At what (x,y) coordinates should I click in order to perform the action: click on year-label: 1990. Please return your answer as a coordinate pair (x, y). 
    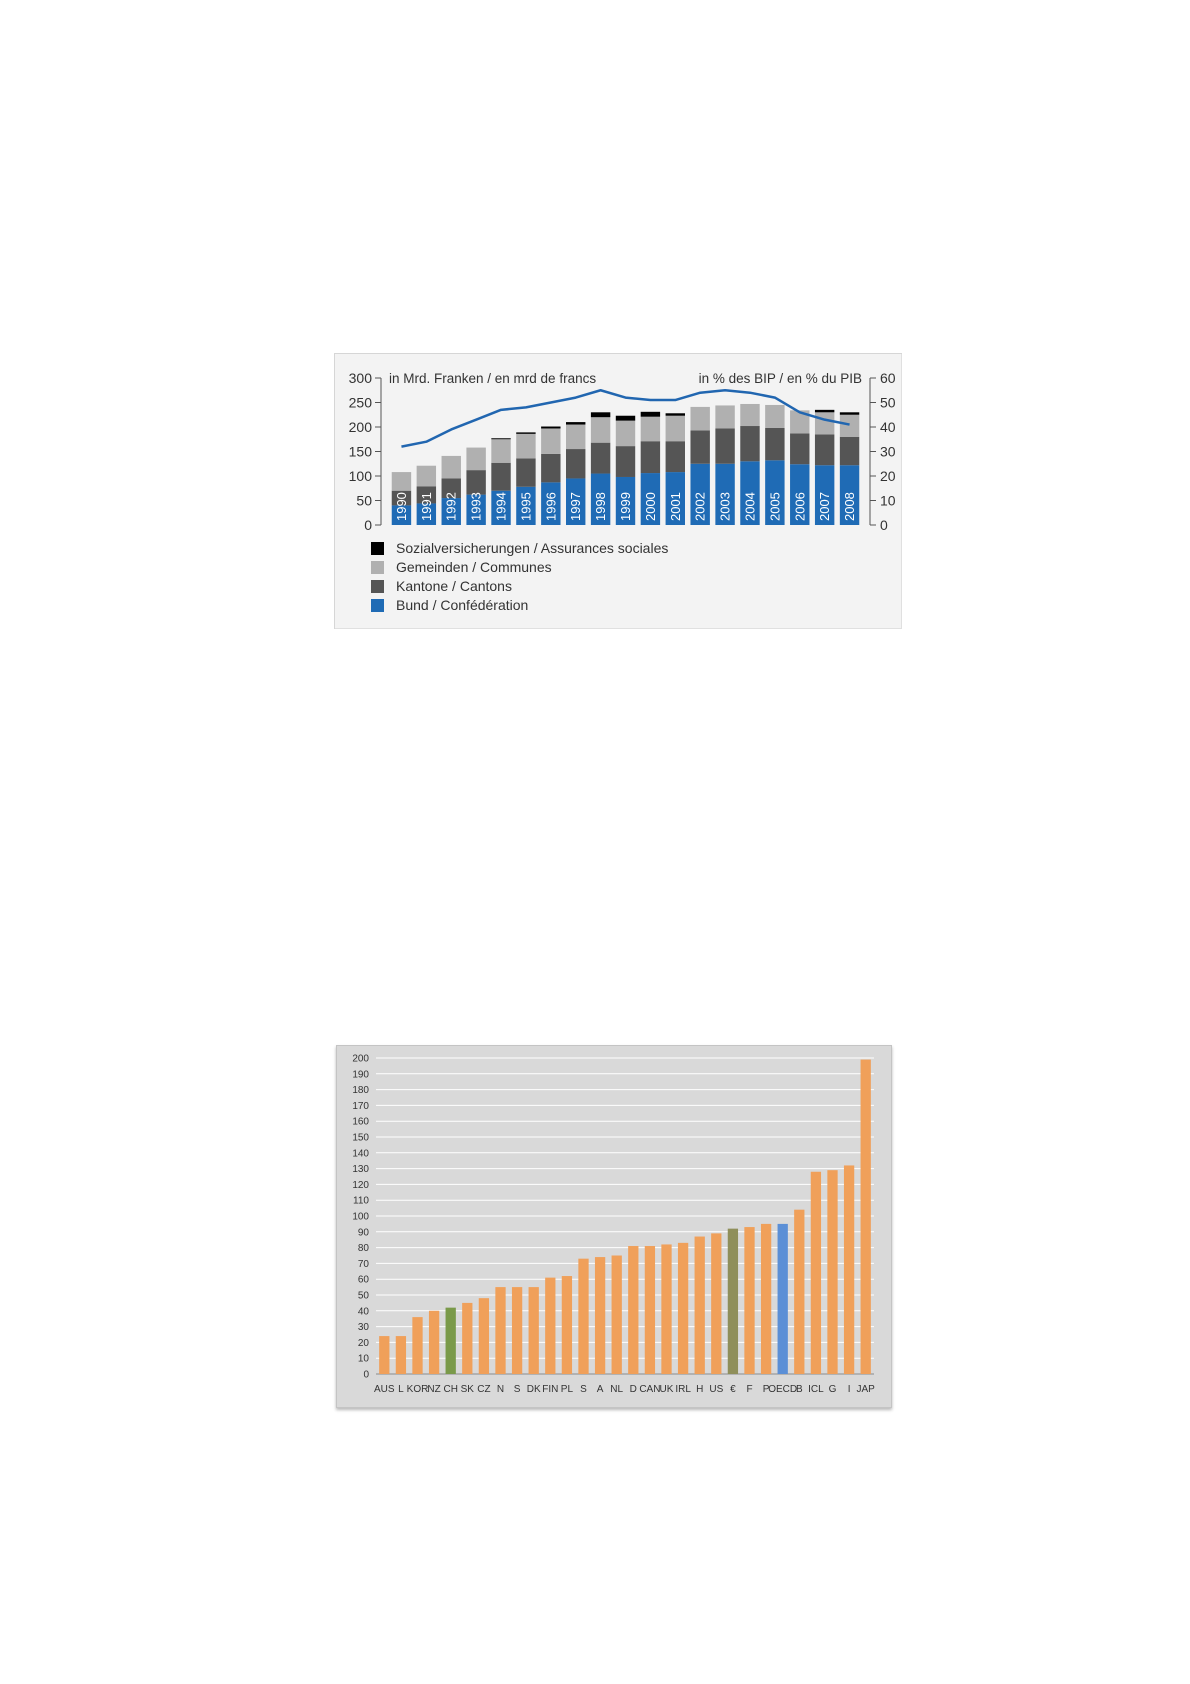
    Looking at the image, I should click on (401, 506).